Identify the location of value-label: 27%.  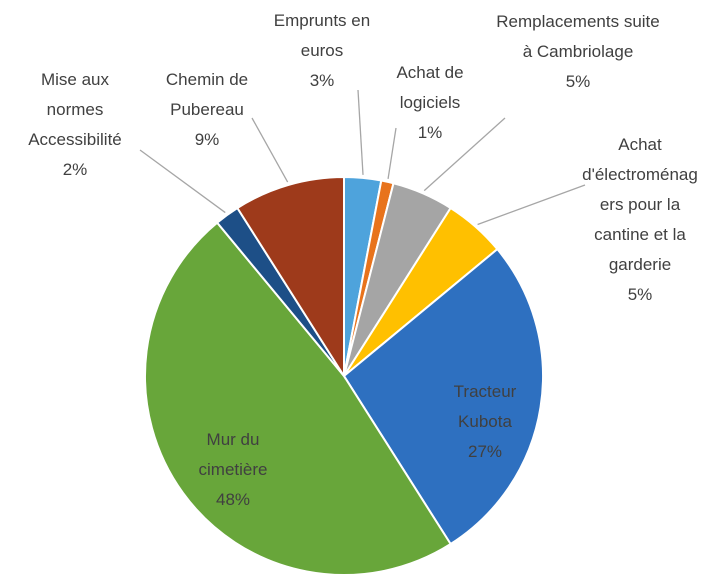
(485, 451).